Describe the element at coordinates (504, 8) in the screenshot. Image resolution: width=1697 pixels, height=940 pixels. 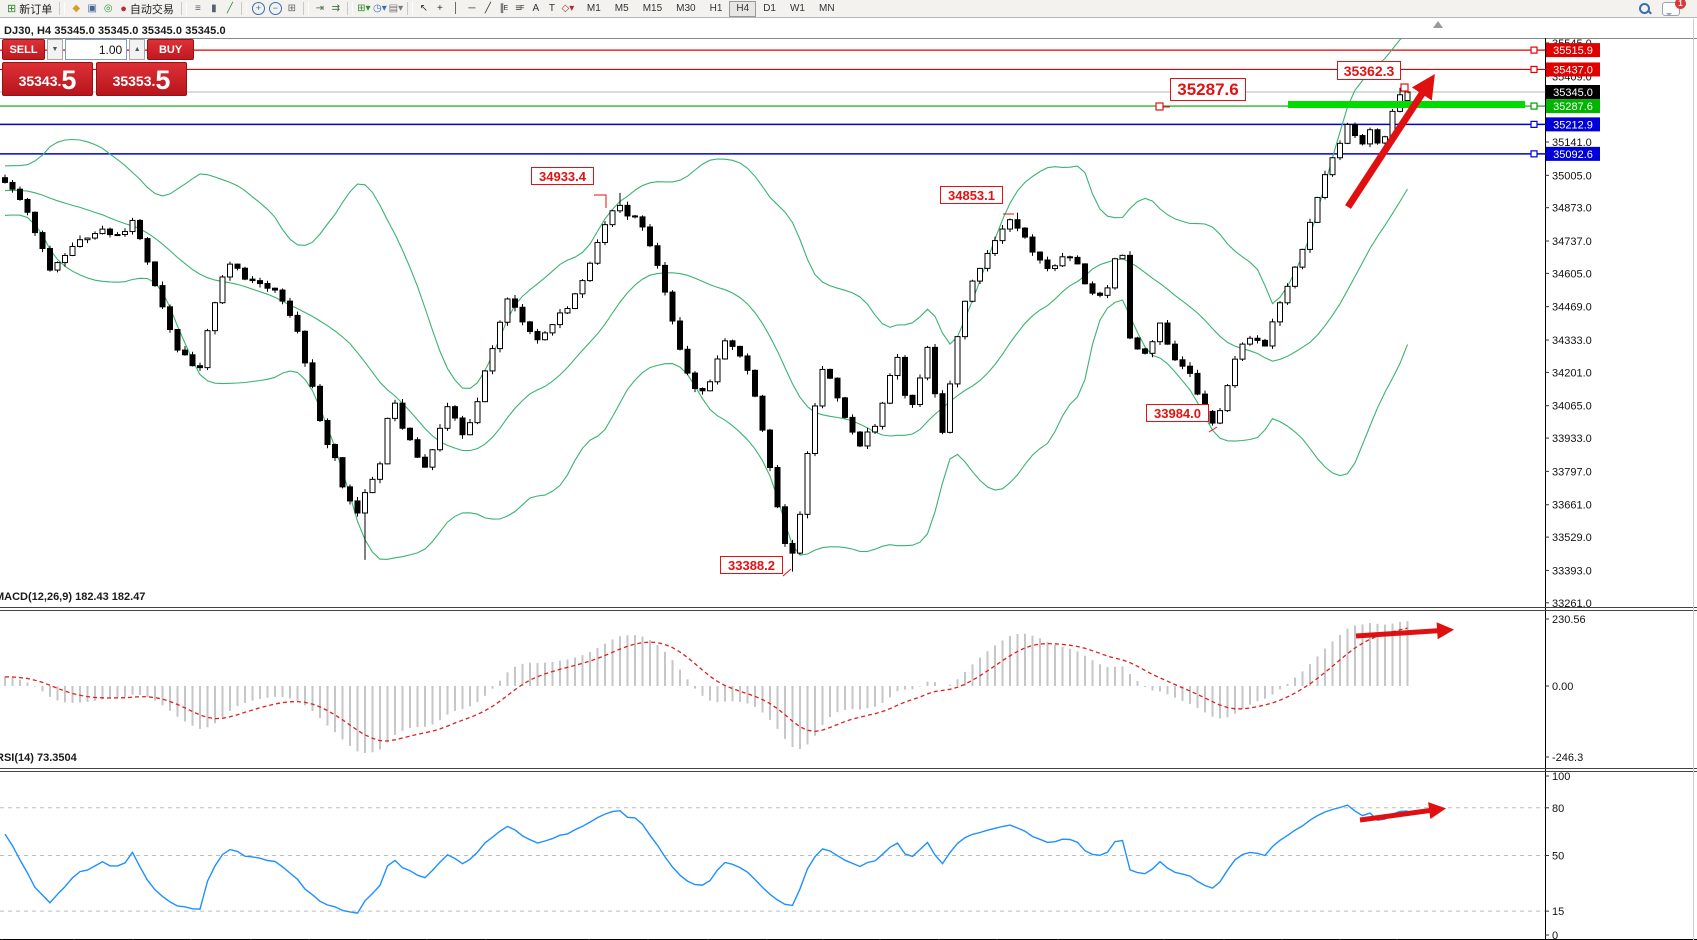
I see `channel-icon: ∥ E` at that location.